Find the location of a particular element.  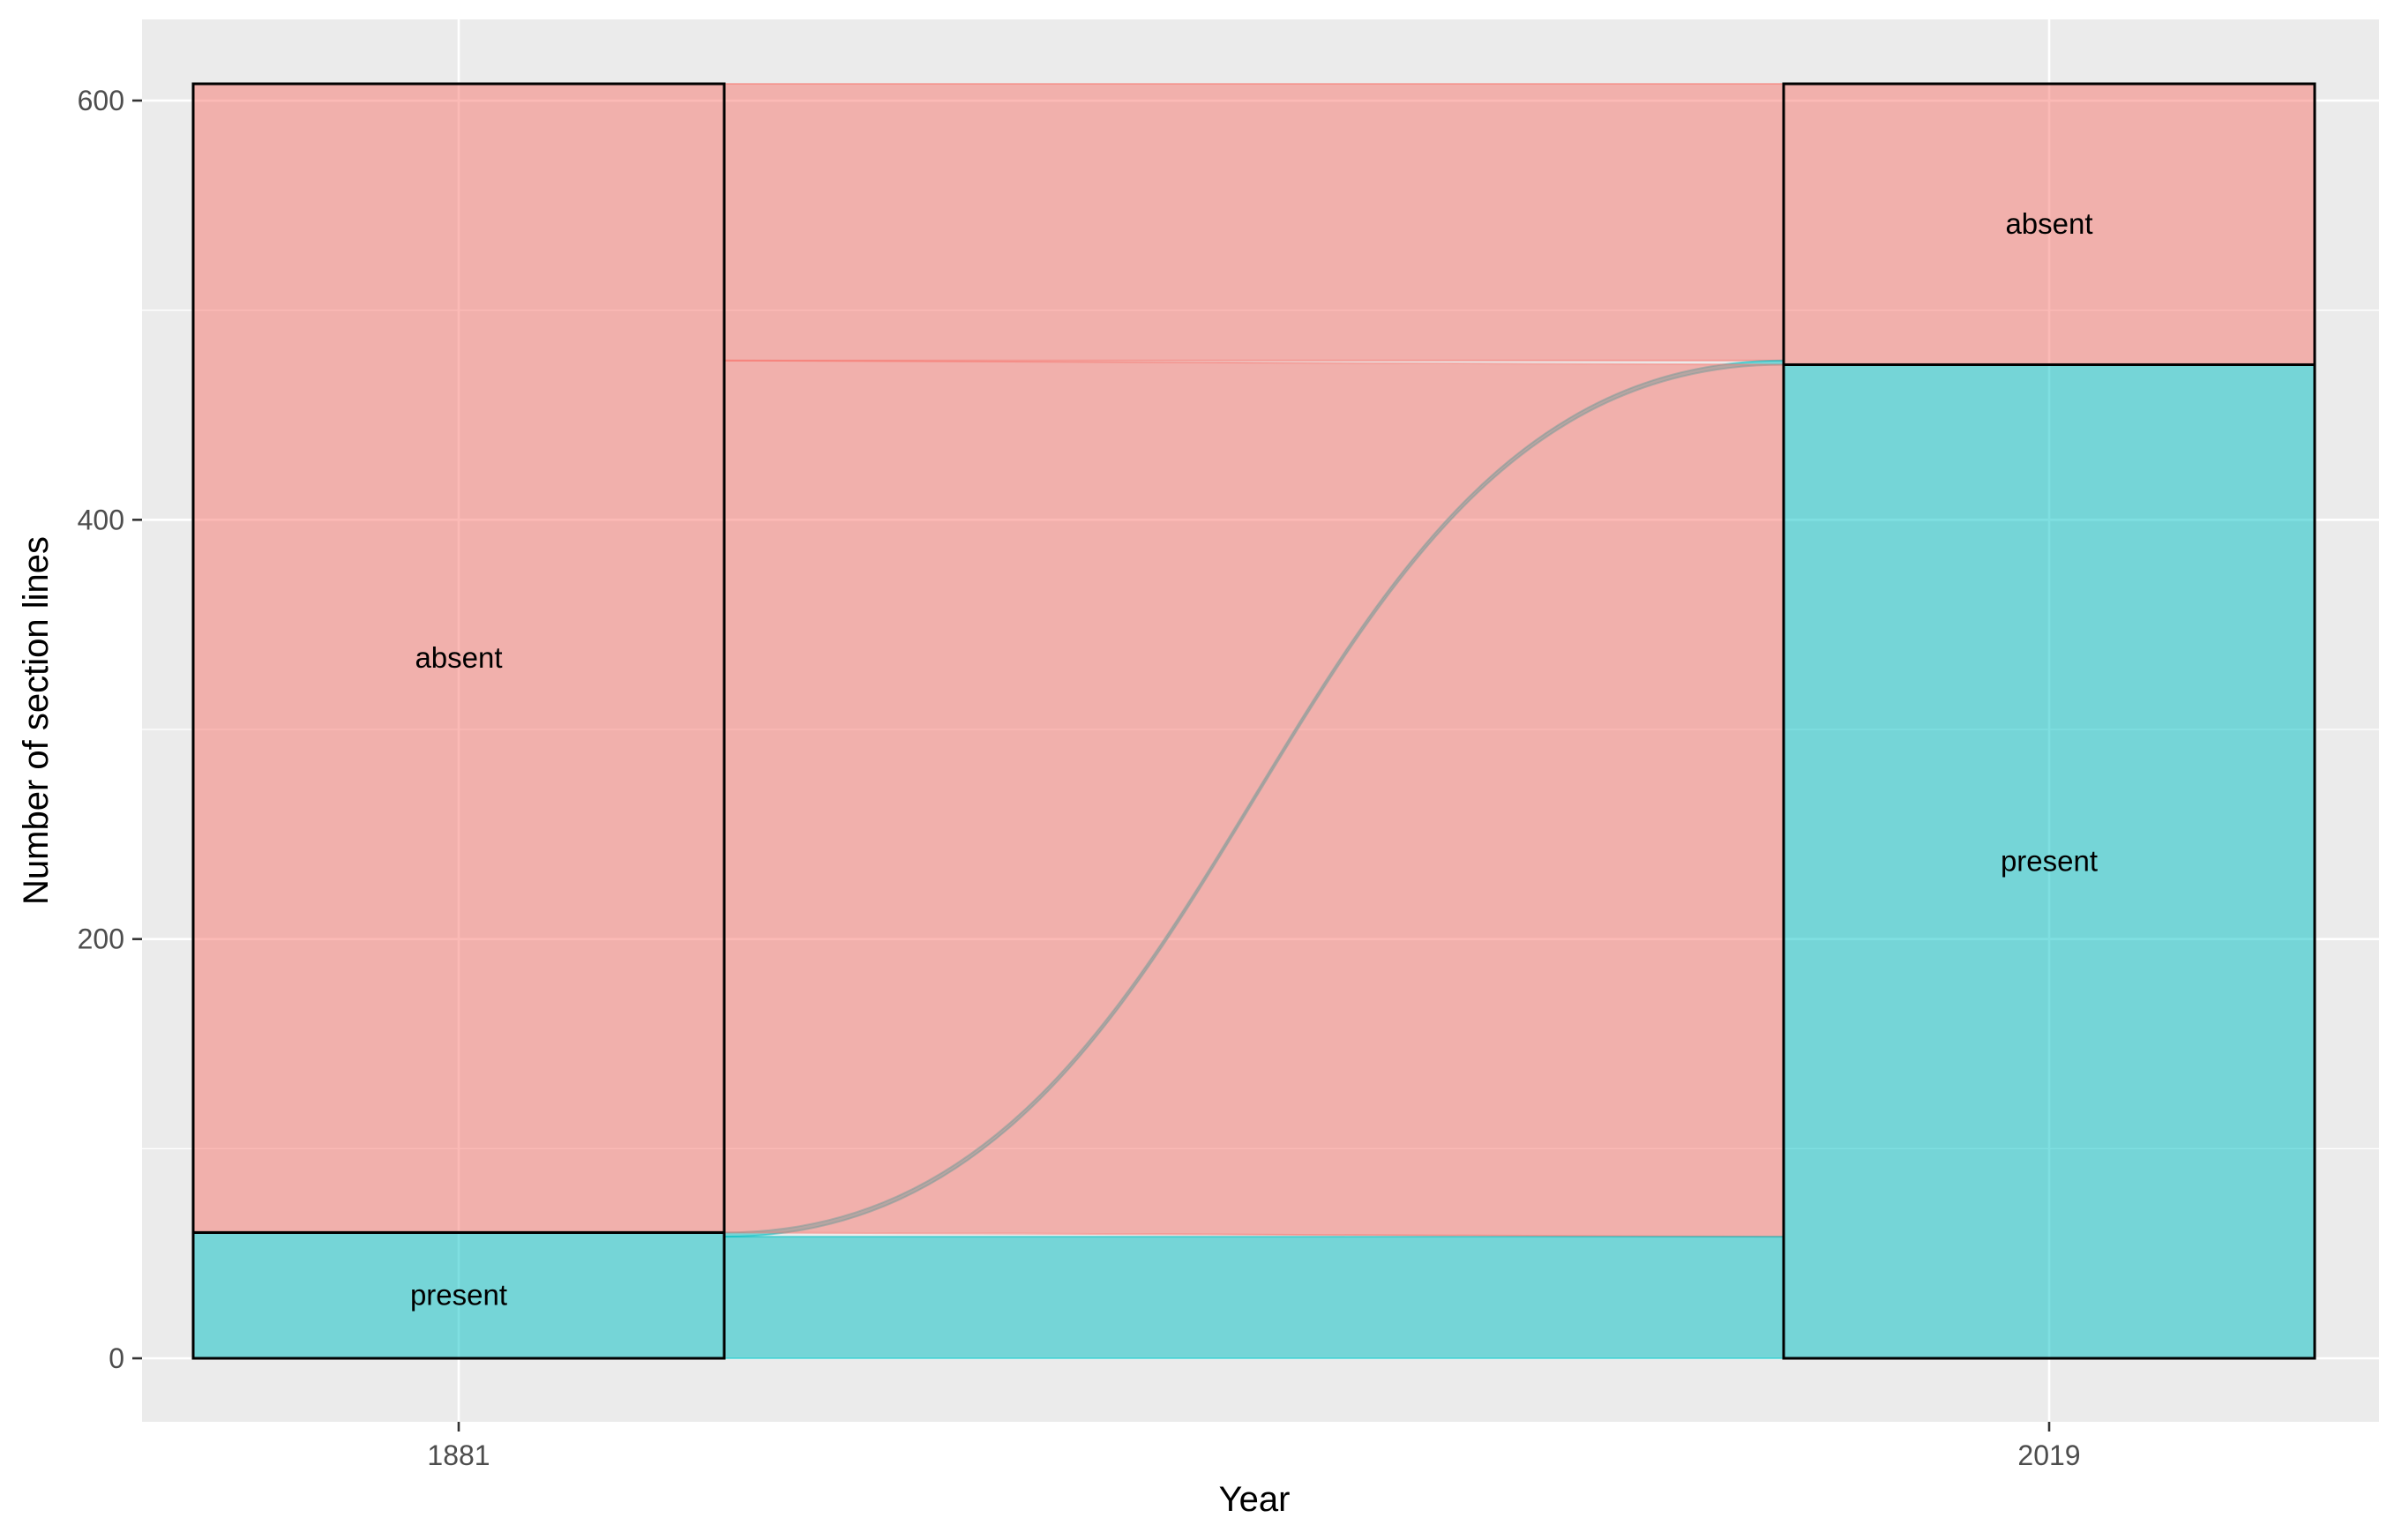

stratum-2019-absent is located at coordinates (2049, 224).